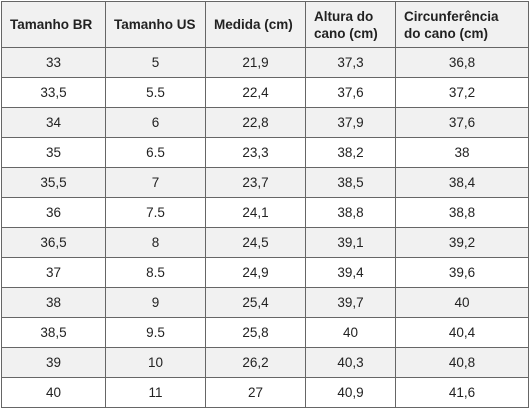 The height and width of the screenshot is (411, 530). What do you see at coordinates (255, 152) in the screenshot?
I see `table-cell: 23,3` at bounding box center [255, 152].